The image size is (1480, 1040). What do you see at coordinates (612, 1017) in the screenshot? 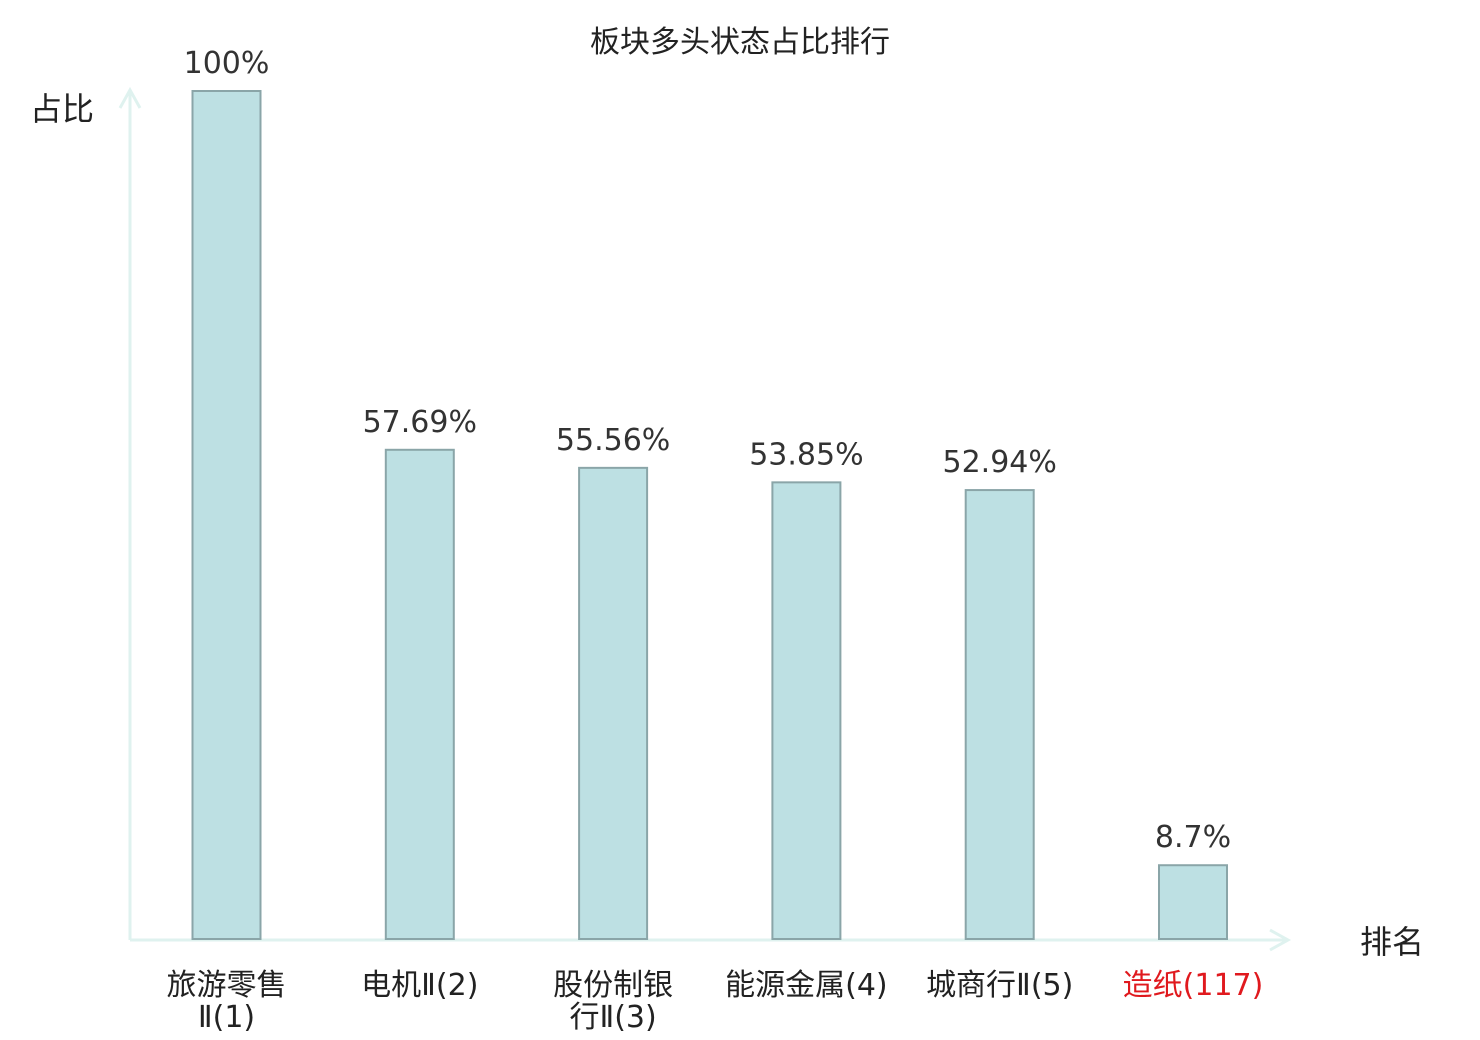
I see `x-tick-label-3-line-2: 行Ⅱ(3)` at bounding box center [612, 1017].